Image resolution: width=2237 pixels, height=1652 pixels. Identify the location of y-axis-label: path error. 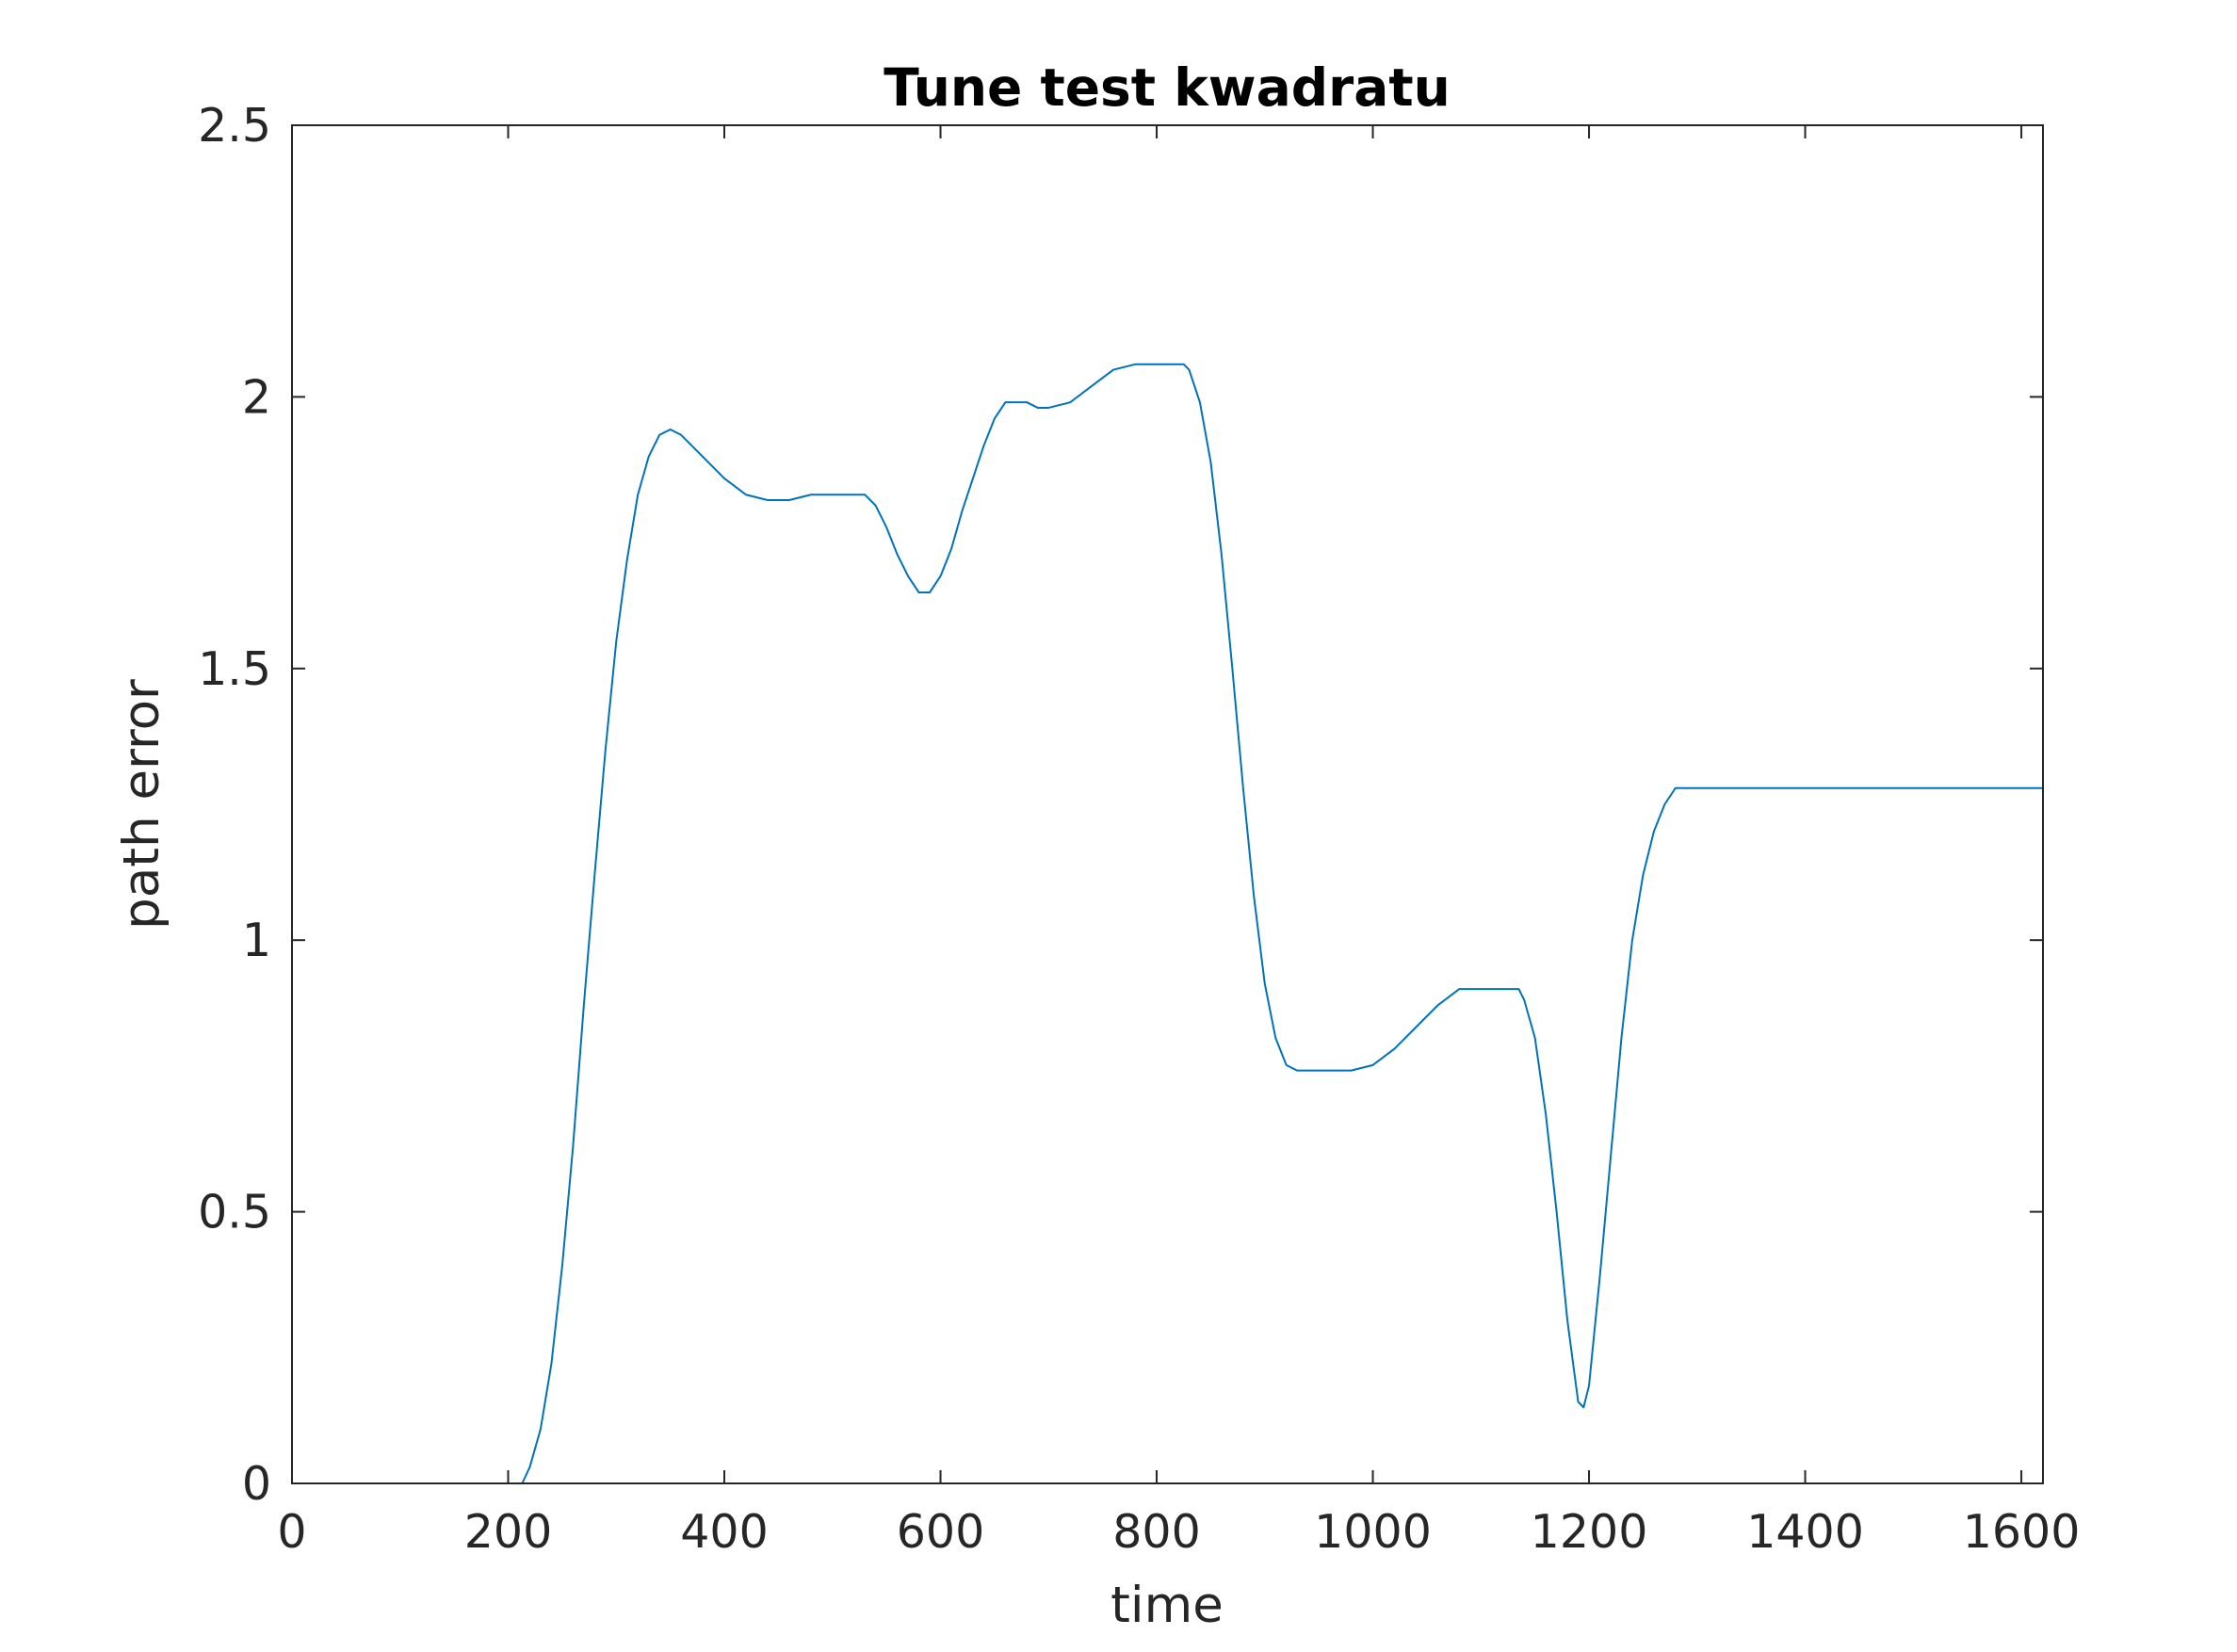
(141, 804).